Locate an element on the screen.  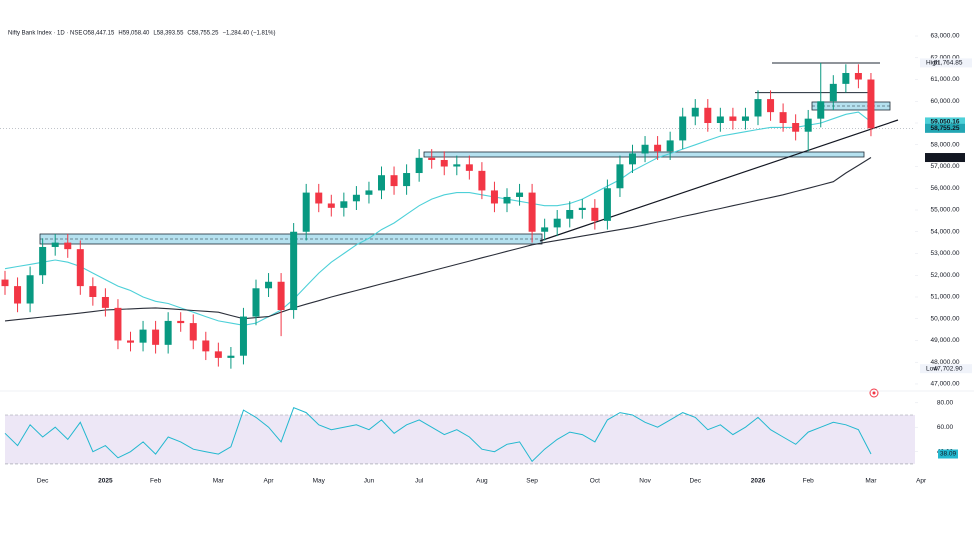
y-tick-label: 60,000.00 is located at coordinates (945, 101).